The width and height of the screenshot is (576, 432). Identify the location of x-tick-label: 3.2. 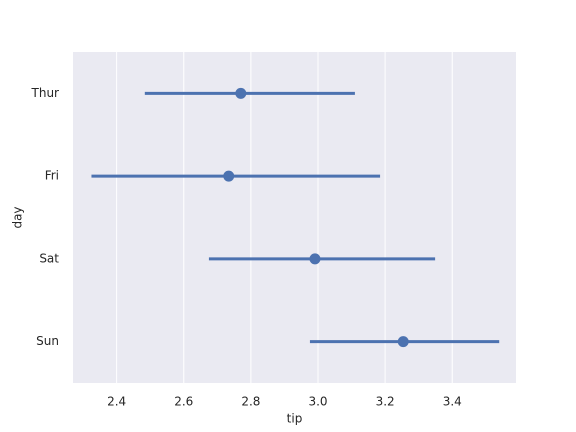
(385, 402).